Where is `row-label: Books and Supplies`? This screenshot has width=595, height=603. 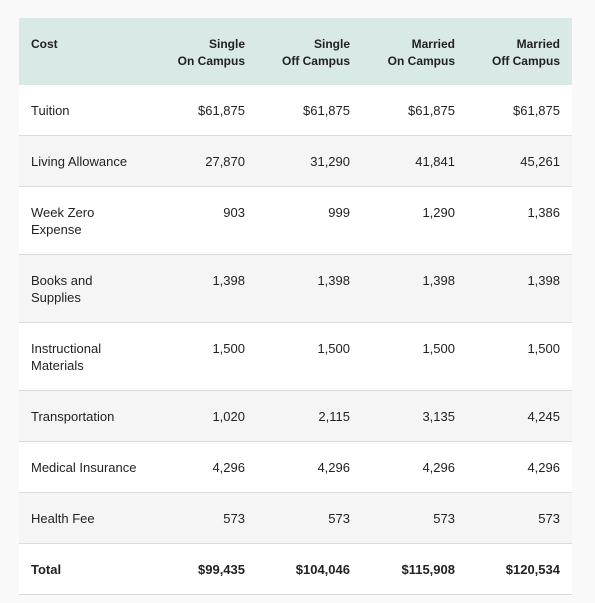
row-label: Books and Supplies is located at coordinates (85, 288).